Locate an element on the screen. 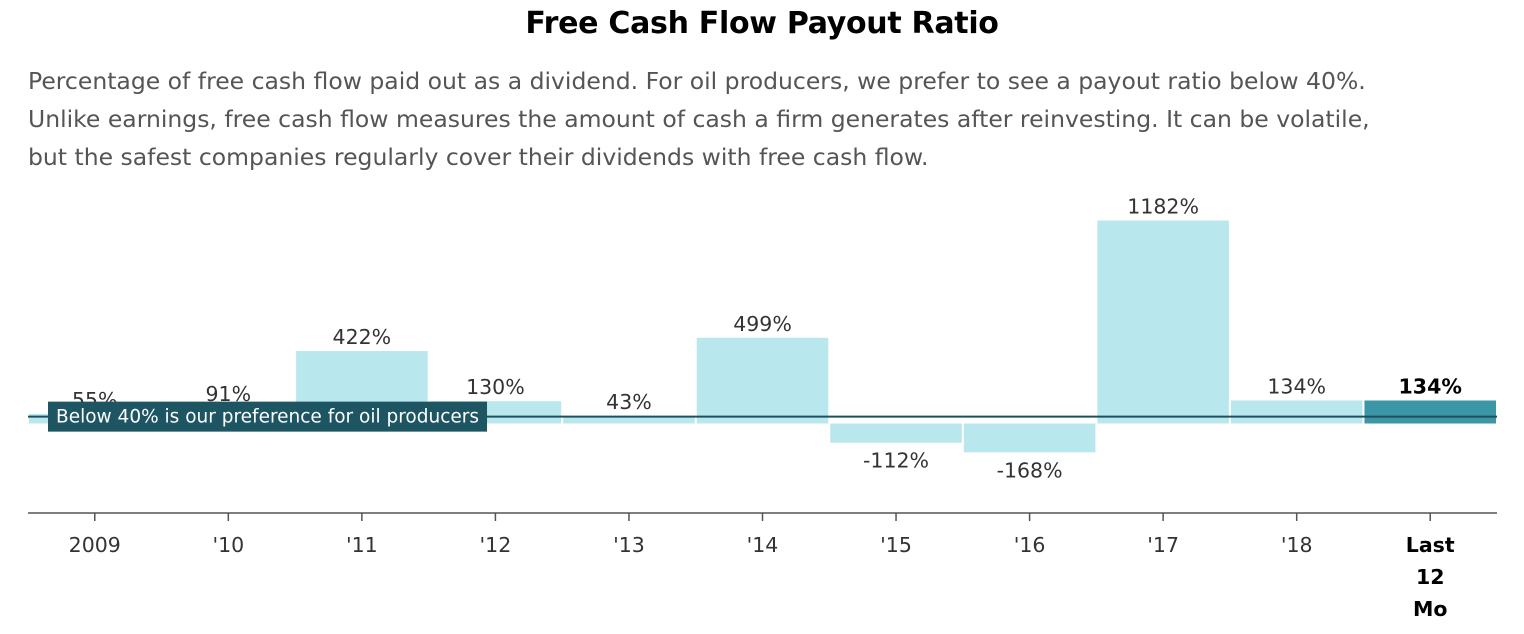 Image resolution: width=1524 pixels, height=634 pixels. x-tick-label: '17 is located at coordinates (1163, 545).